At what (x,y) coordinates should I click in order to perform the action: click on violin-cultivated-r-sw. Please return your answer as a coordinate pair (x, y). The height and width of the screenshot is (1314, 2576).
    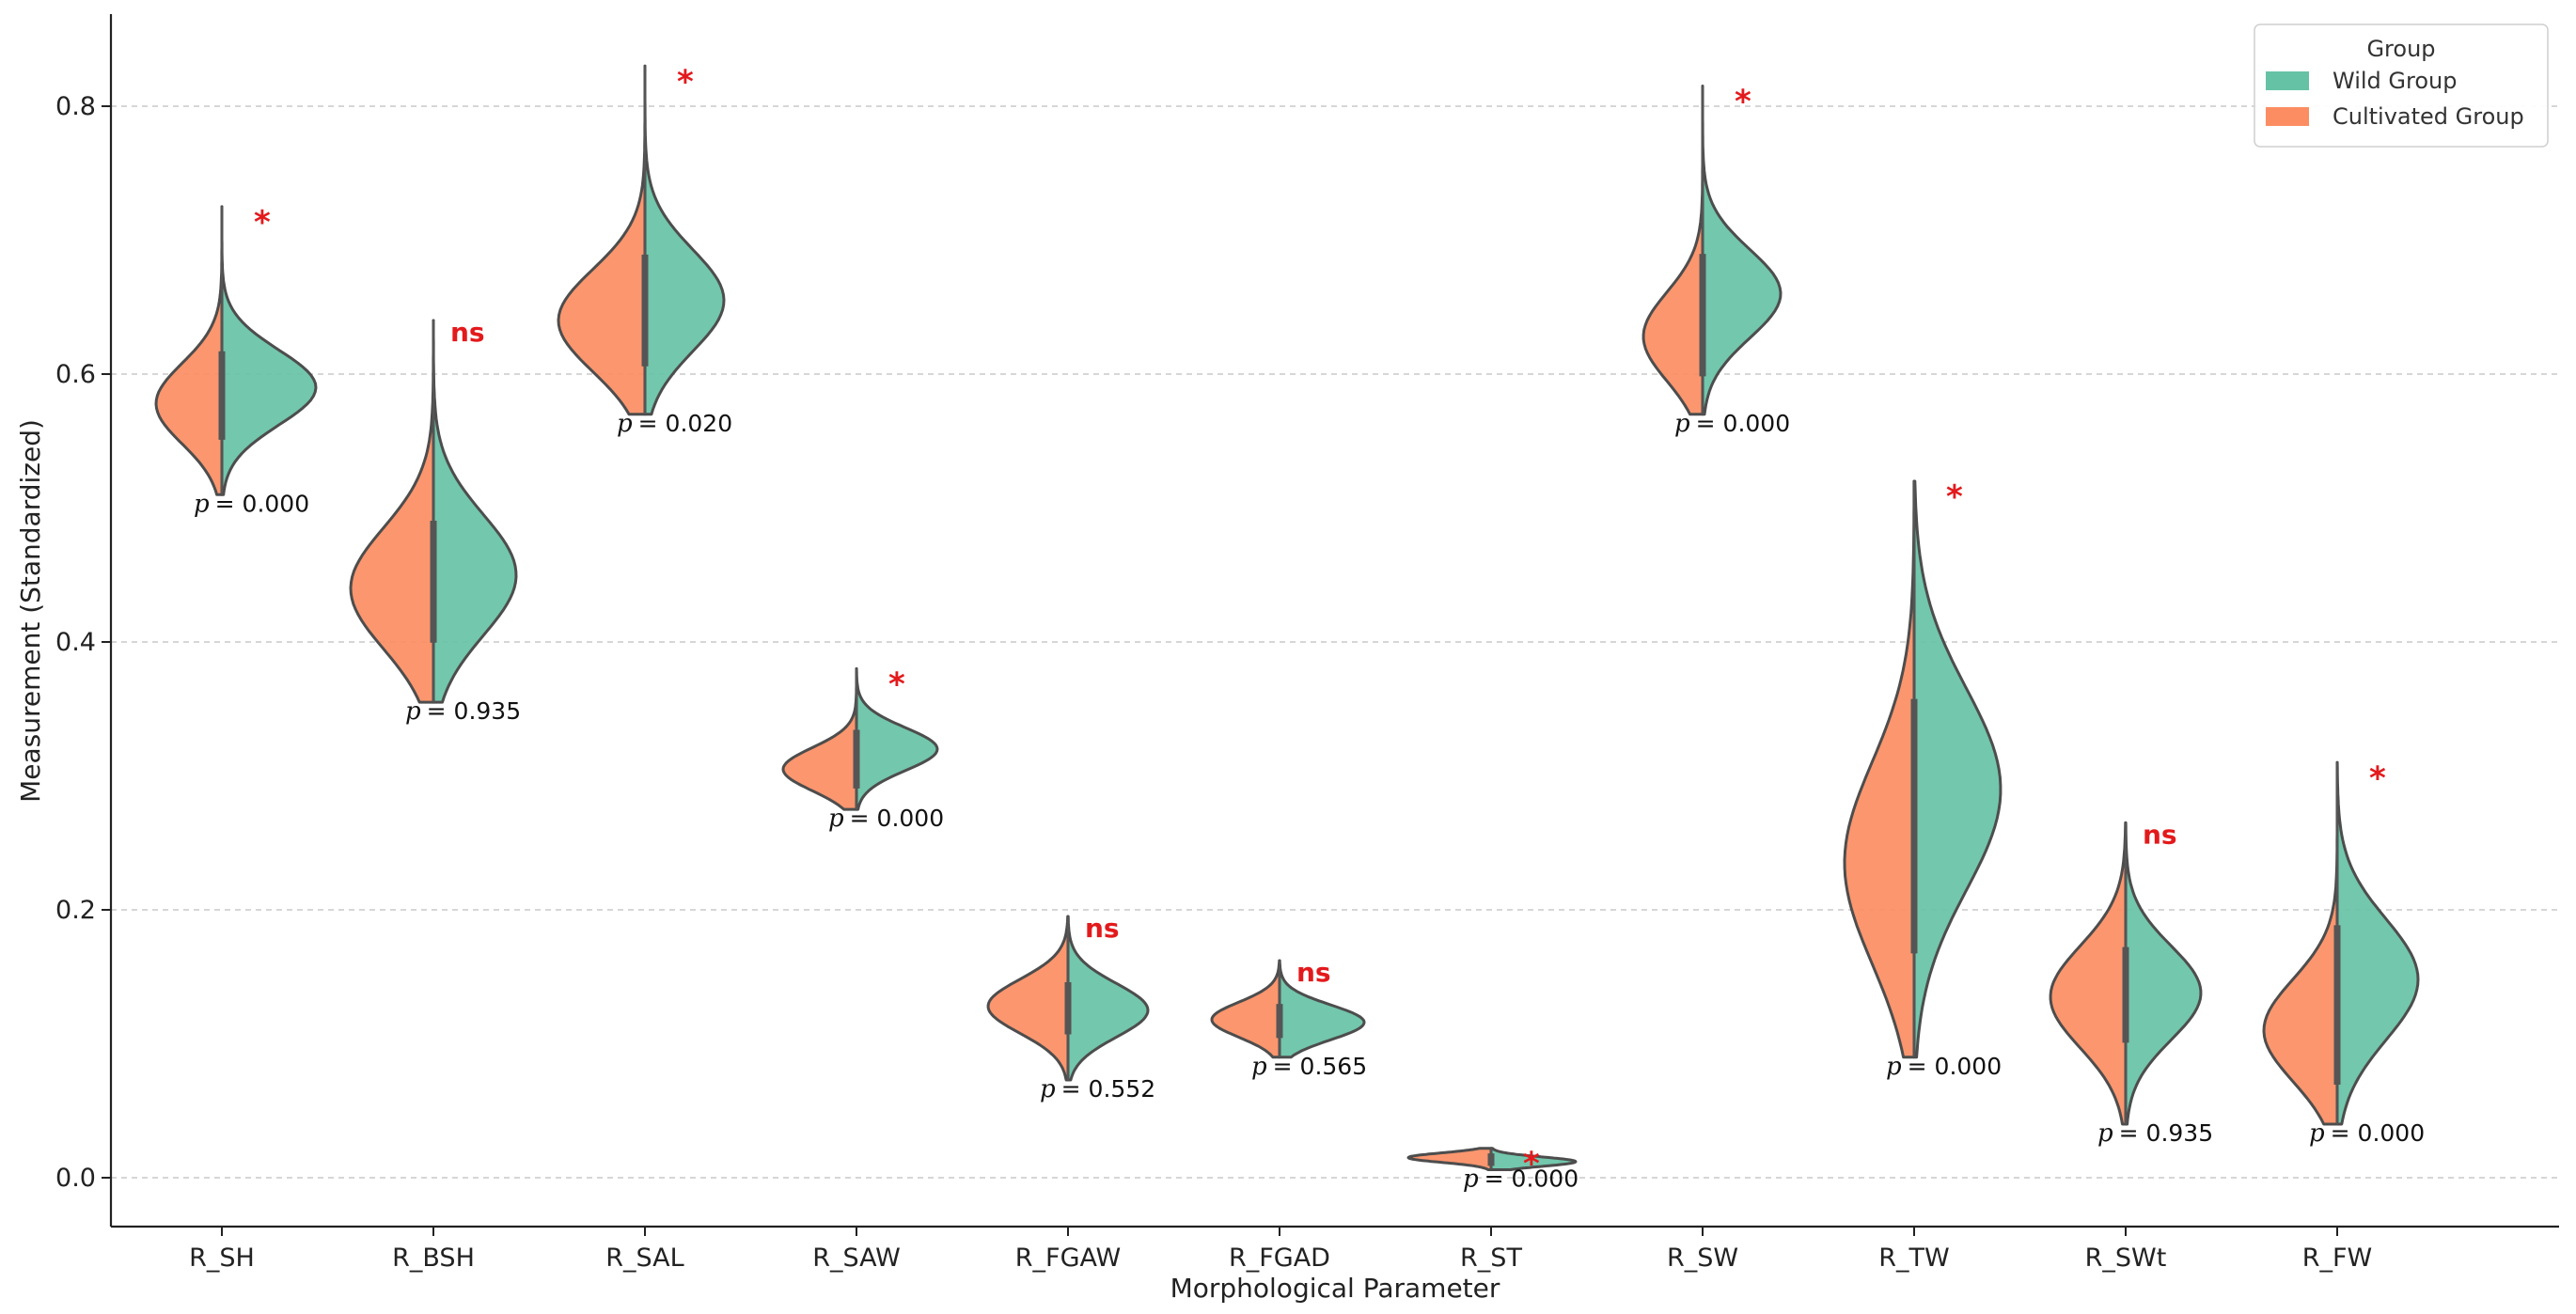
    Looking at the image, I should click on (1673, 251).